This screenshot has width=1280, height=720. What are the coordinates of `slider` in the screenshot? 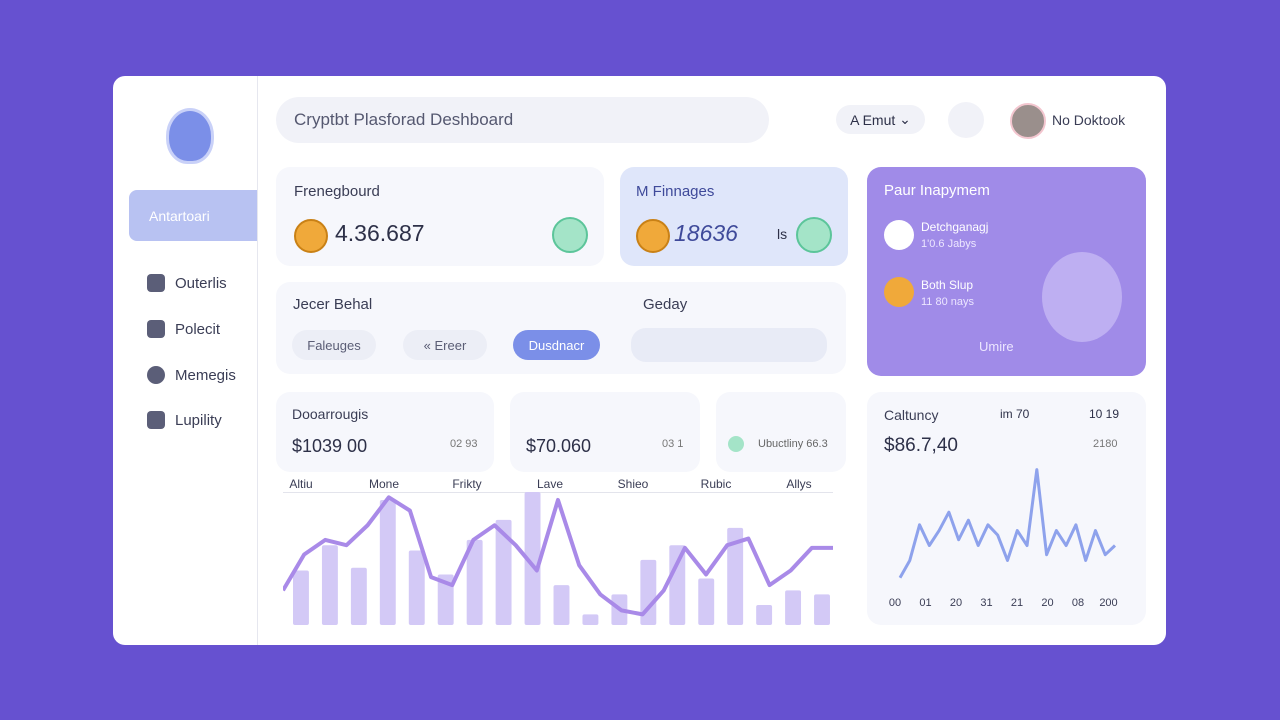 It's located at (729, 345).